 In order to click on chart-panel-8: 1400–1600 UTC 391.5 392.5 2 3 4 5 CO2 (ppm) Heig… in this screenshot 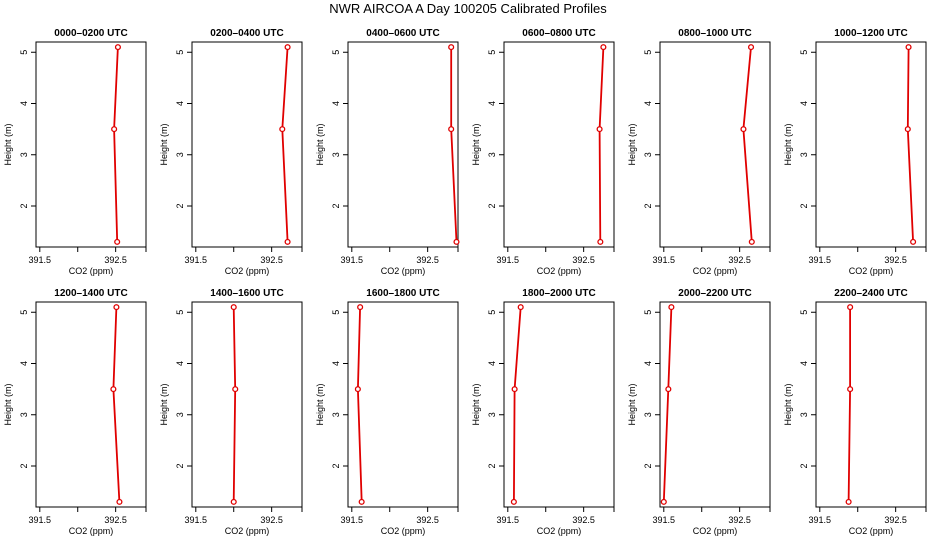, I will do `click(231, 412)`.